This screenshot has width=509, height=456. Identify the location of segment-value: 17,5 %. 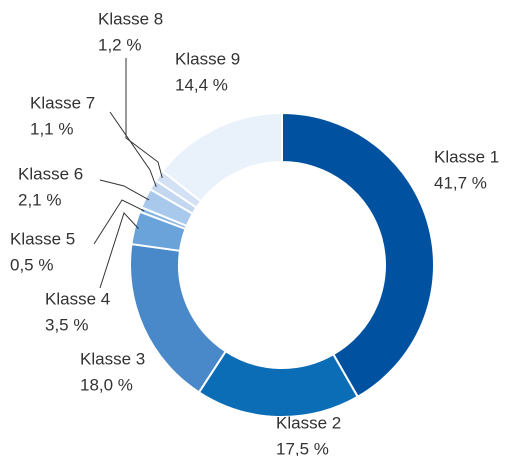
(302, 447).